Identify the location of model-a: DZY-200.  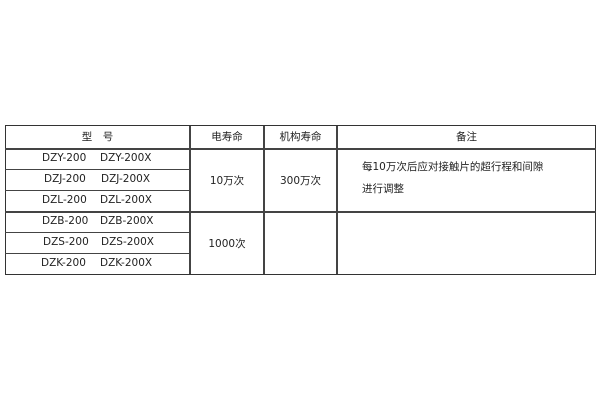
(64, 158).